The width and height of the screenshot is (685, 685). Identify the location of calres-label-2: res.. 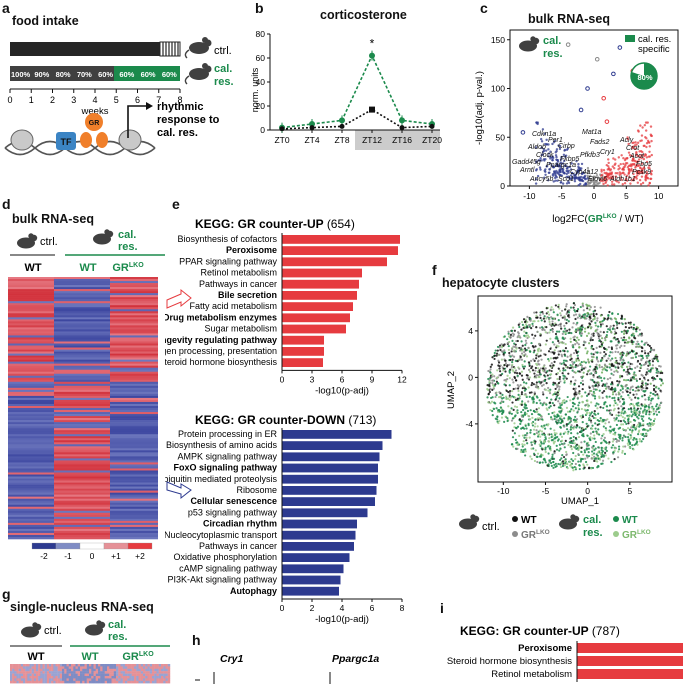
(224, 82).